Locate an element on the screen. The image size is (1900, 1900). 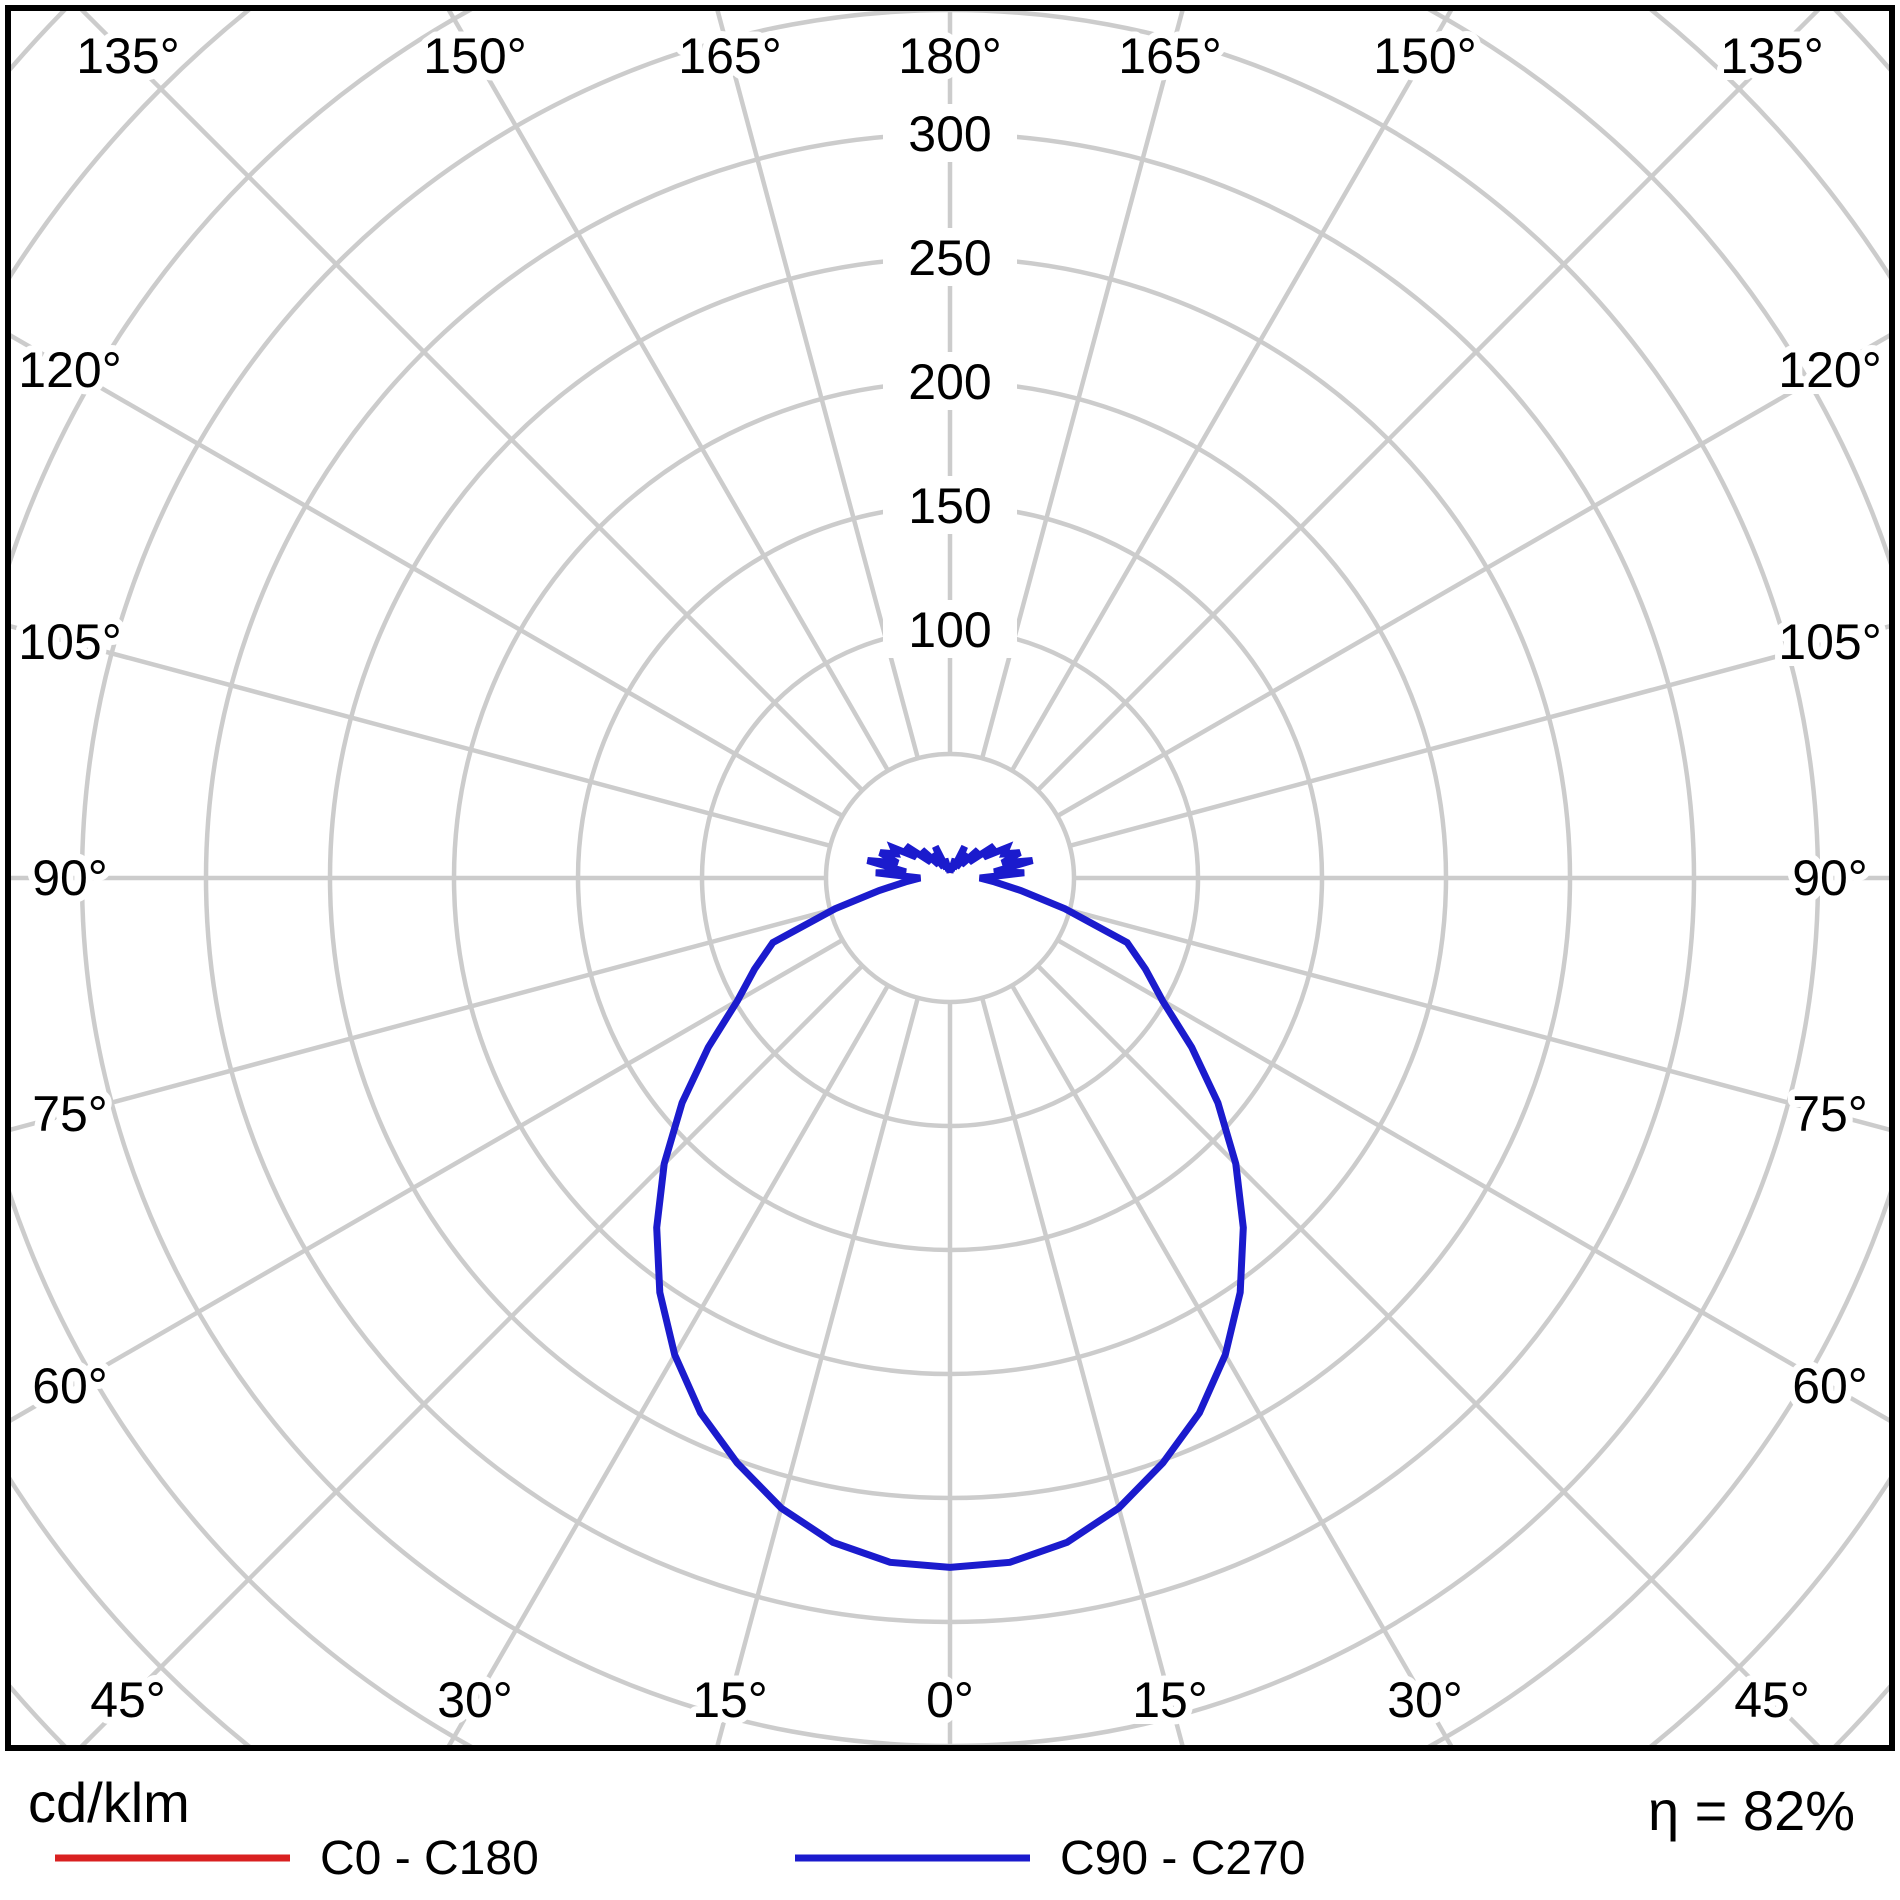
radial-tick-label: 250 is located at coordinates (949, 258).